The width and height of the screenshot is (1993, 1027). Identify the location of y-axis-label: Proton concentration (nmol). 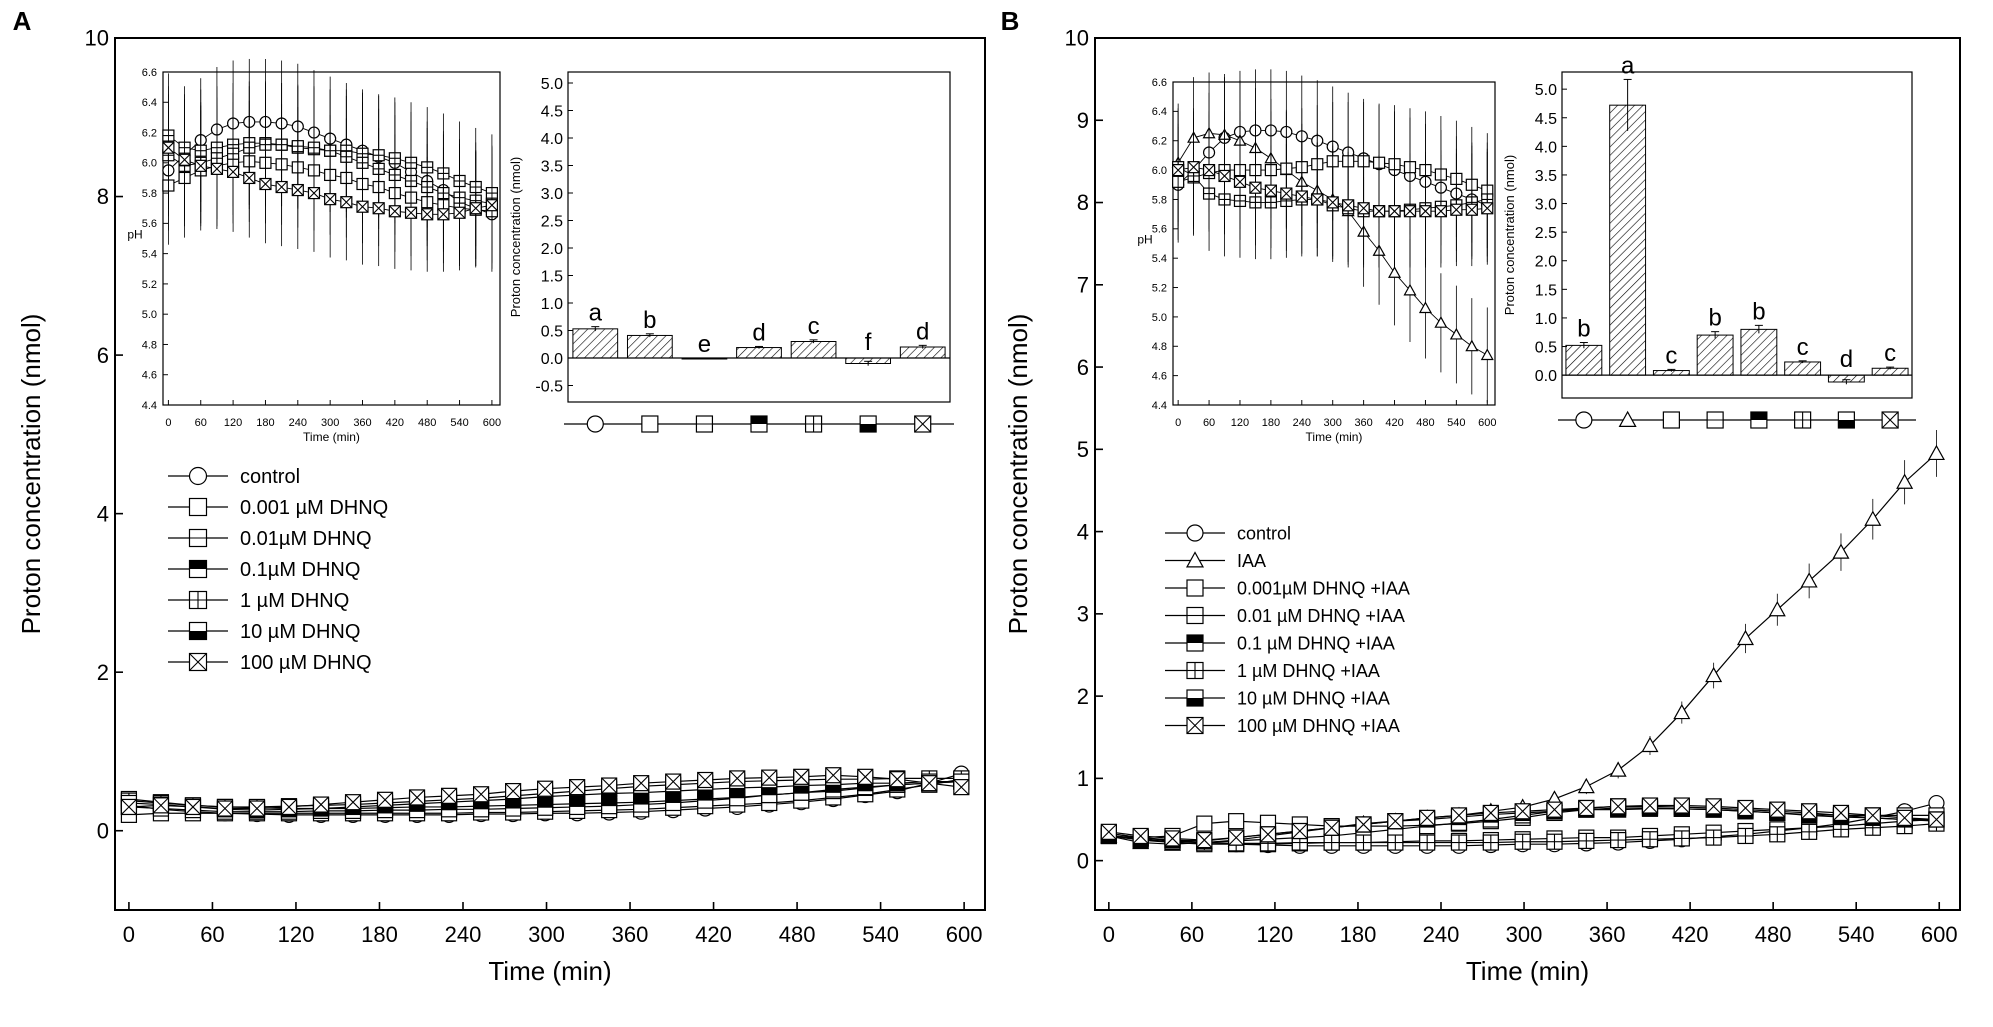
(1018, 474).